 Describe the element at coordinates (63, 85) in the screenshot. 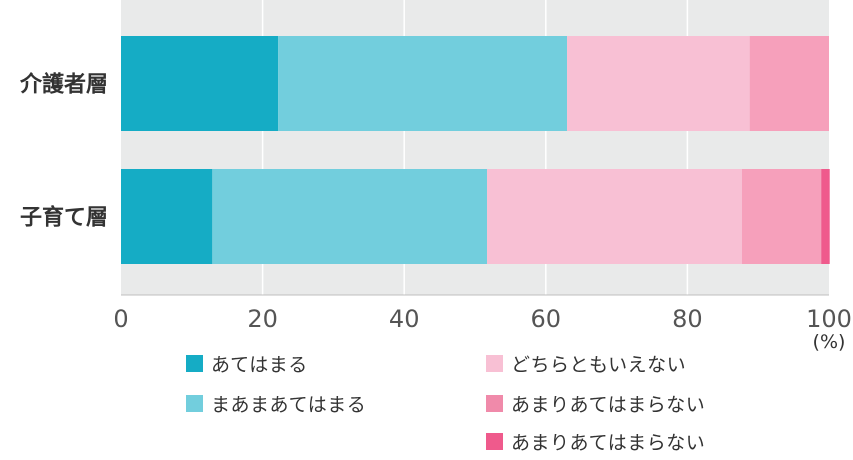

I see `category-label: 介護者層` at that location.